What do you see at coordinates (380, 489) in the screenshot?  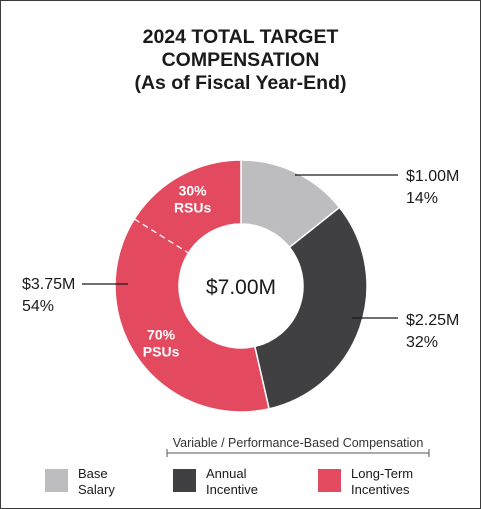 I see `legend-label-line2: Incentives` at bounding box center [380, 489].